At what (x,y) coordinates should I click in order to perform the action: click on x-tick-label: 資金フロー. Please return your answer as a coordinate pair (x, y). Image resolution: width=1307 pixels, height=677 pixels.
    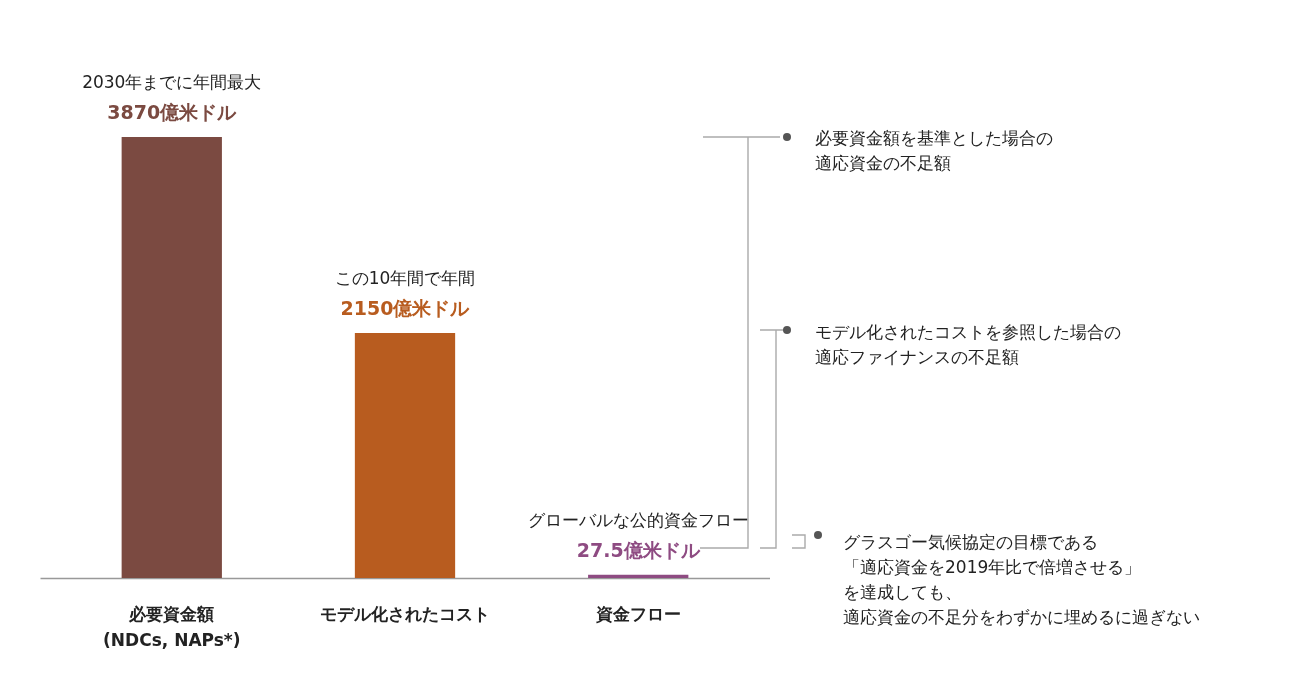
    Looking at the image, I should click on (637, 613).